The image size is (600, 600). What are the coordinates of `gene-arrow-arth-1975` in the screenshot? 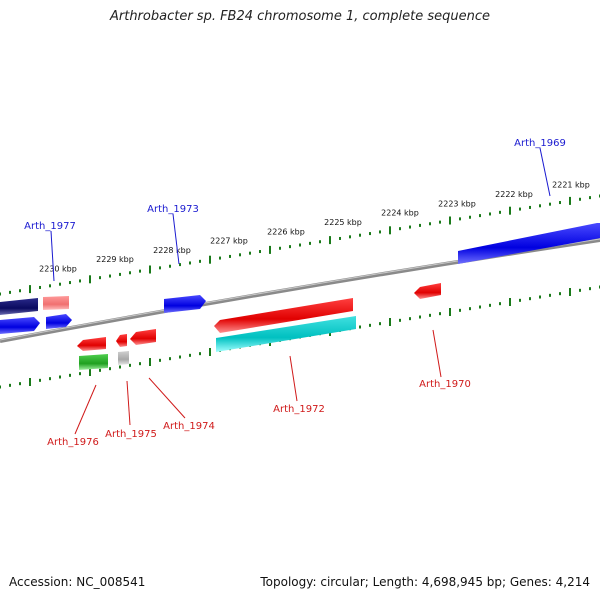 It's located at (121, 340).